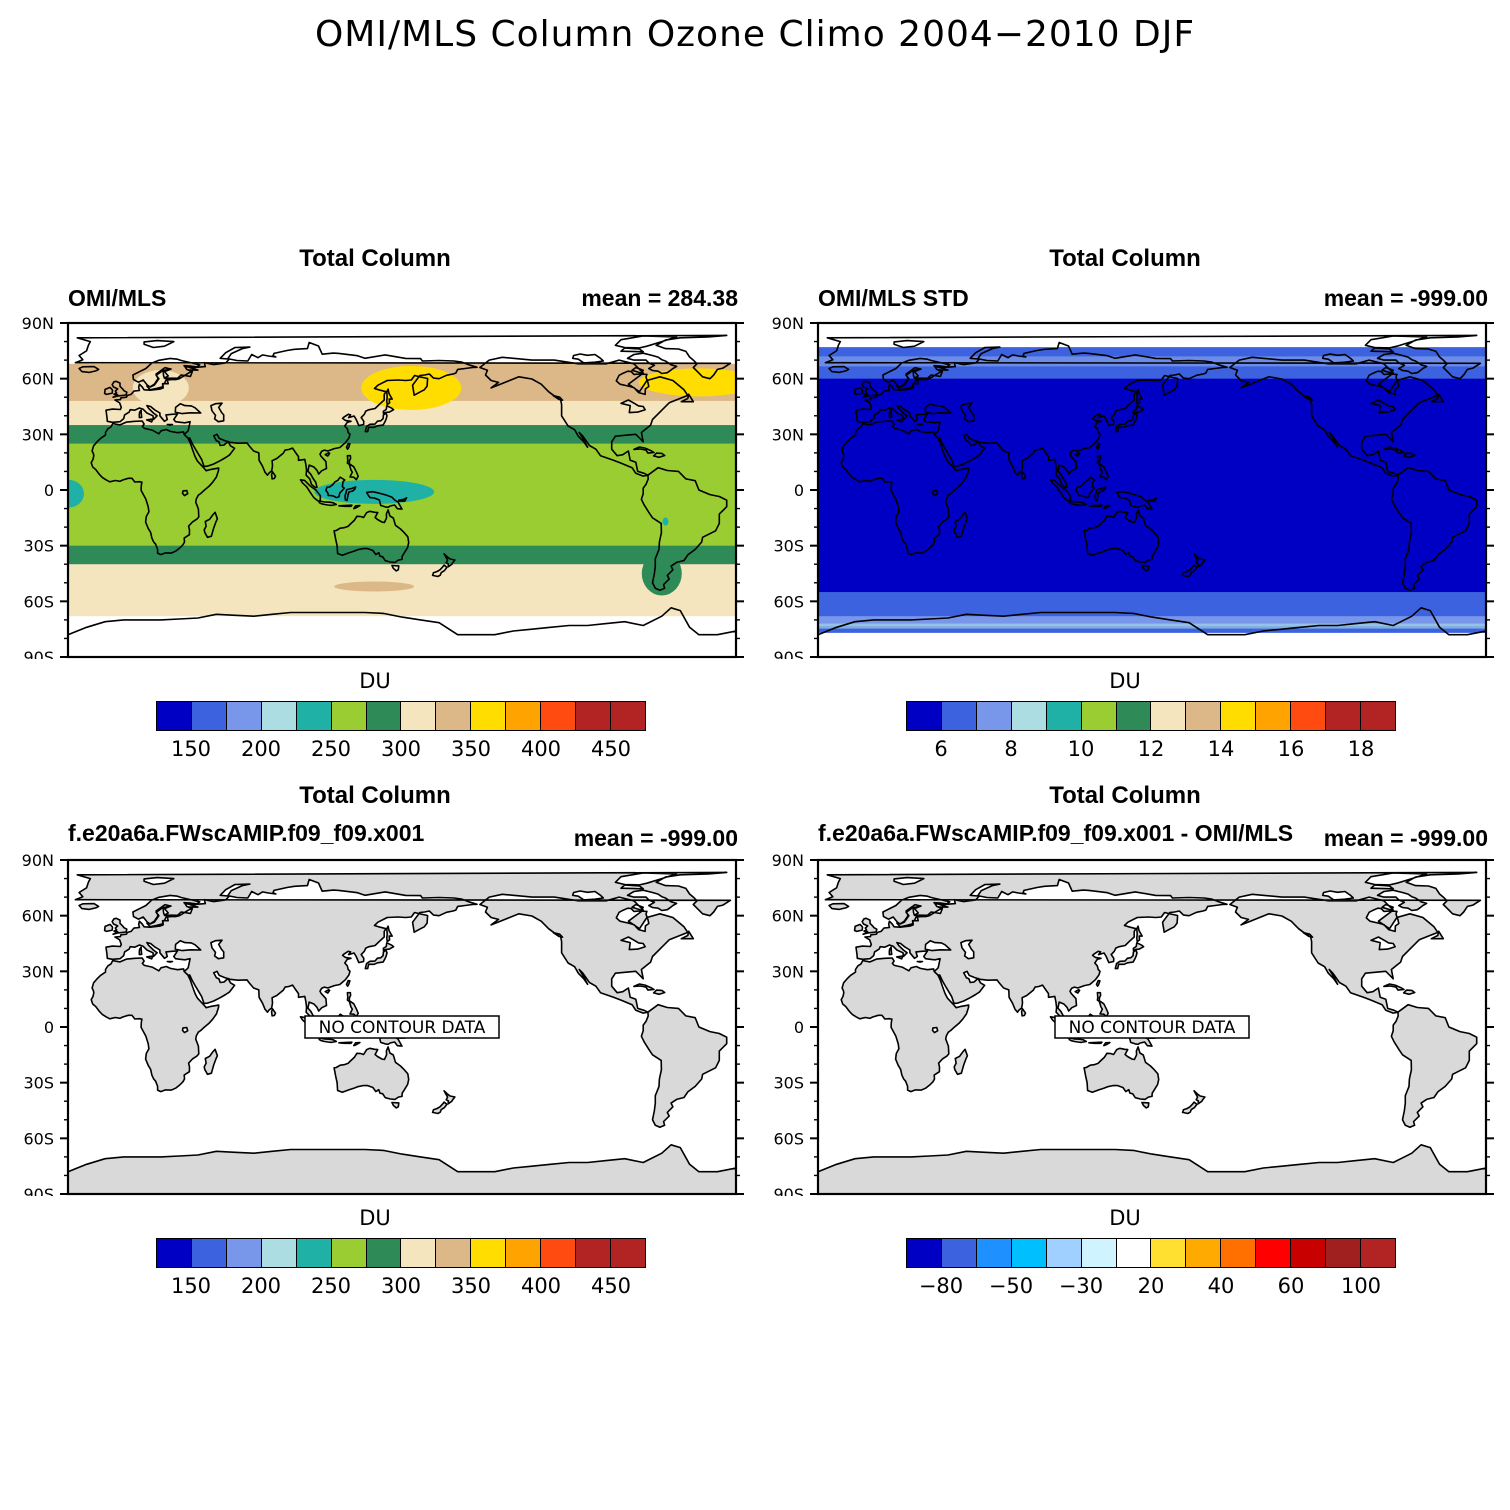 The height and width of the screenshot is (1510, 1510). Describe the element at coordinates (1151, 1286) in the screenshot. I see `colorbar-tick-label: 20` at that location.